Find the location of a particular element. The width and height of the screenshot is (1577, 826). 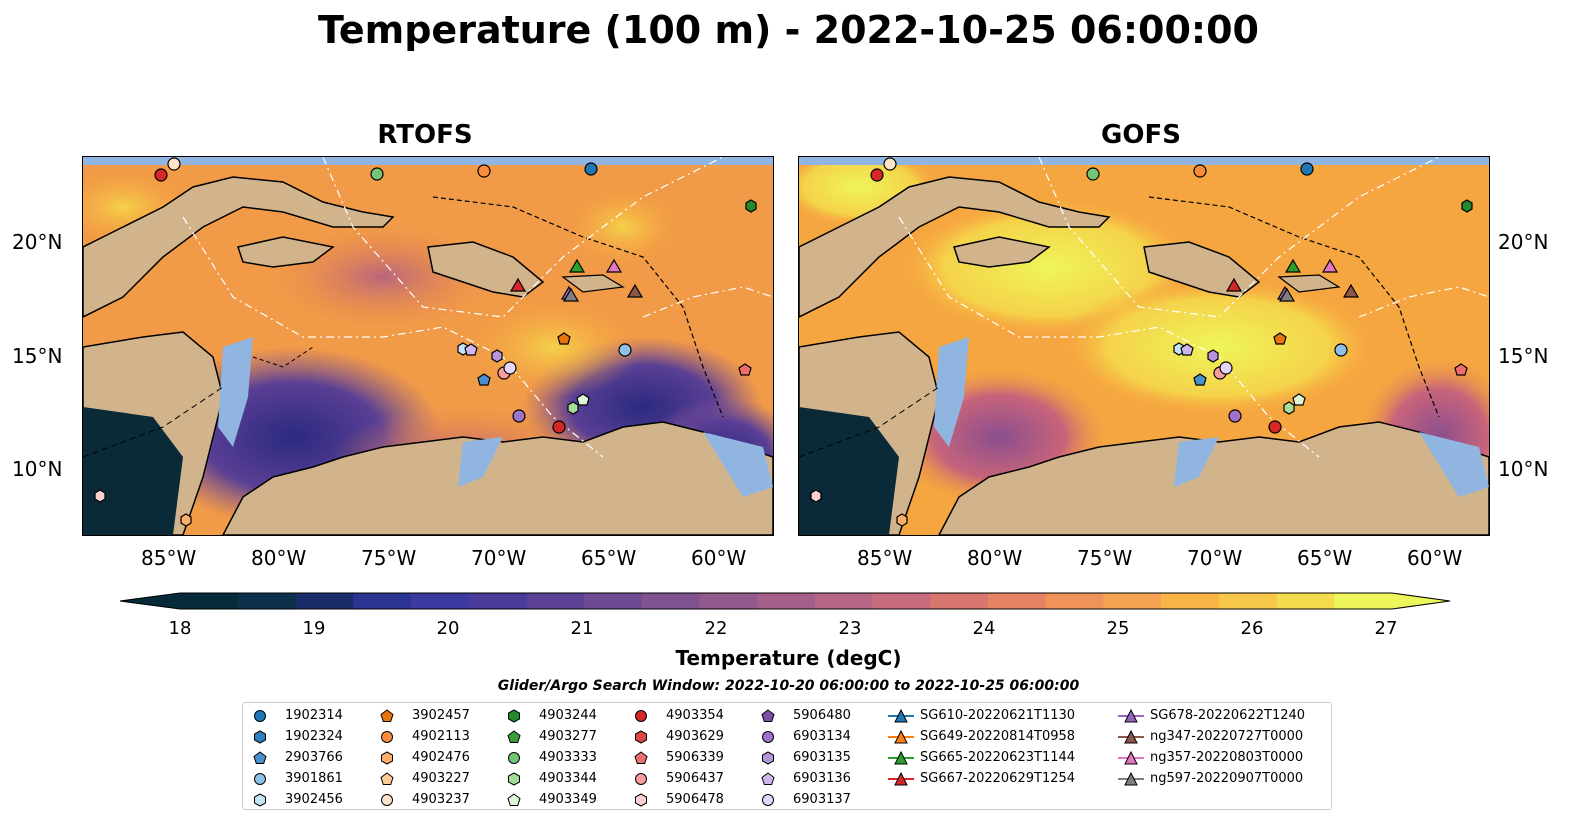

legend-item-label: 4902113 is located at coordinates (441, 736).